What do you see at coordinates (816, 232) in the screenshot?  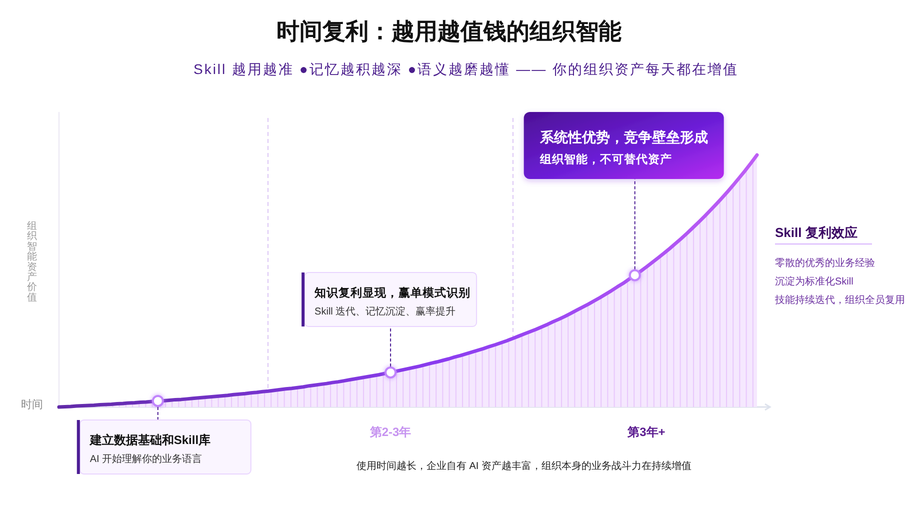 I see `annotation: Skill 复利效应` at bounding box center [816, 232].